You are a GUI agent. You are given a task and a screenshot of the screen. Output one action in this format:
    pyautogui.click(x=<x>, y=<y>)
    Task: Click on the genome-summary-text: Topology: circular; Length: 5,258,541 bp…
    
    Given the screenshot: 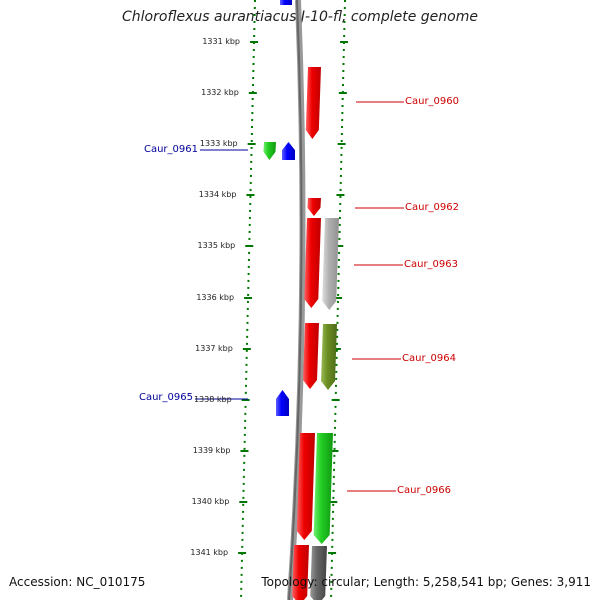 What is the action you would take?
    pyautogui.click(x=426, y=582)
    